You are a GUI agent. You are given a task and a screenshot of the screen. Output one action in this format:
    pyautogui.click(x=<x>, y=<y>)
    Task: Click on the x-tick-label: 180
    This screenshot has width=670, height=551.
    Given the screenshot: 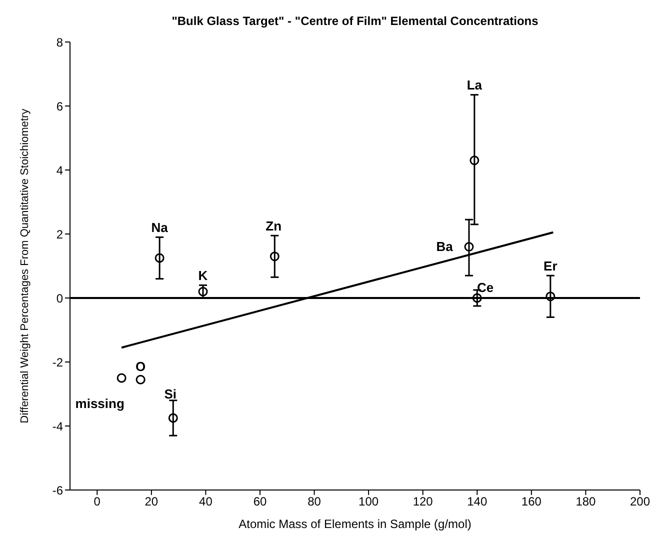 What is the action you would take?
    pyautogui.click(x=586, y=501)
    